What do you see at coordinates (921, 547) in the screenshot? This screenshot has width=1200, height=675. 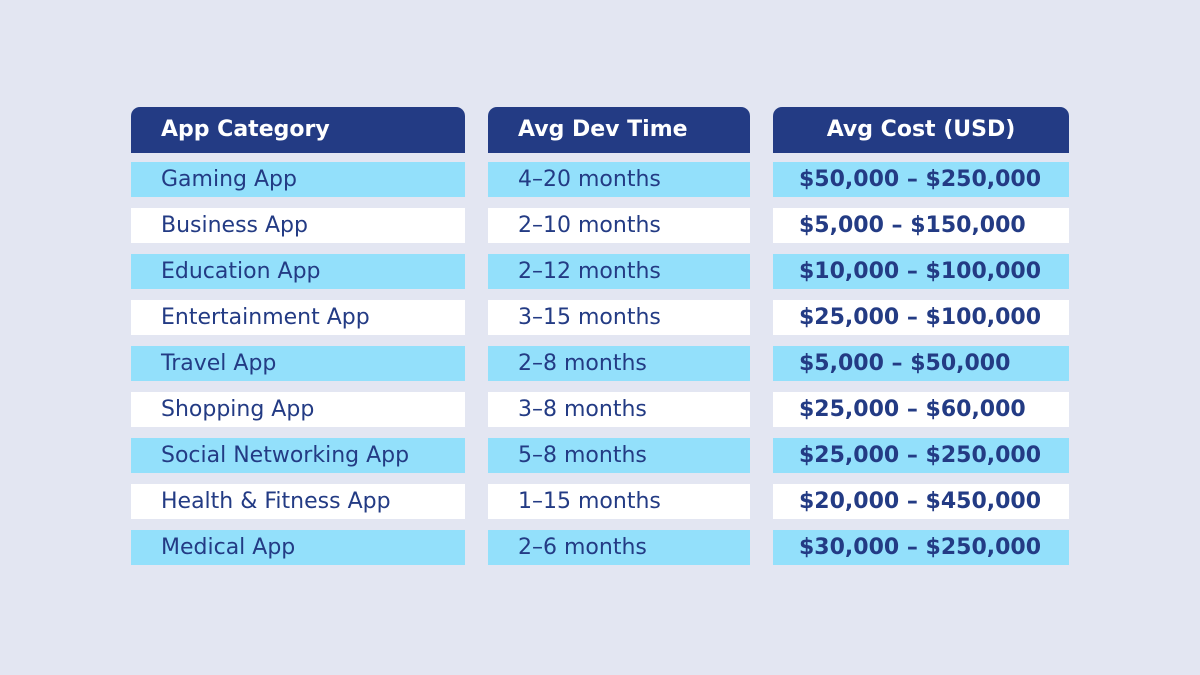 I see `cell-cost: $30,000 – $250,000` at bounding box center [921, 547].